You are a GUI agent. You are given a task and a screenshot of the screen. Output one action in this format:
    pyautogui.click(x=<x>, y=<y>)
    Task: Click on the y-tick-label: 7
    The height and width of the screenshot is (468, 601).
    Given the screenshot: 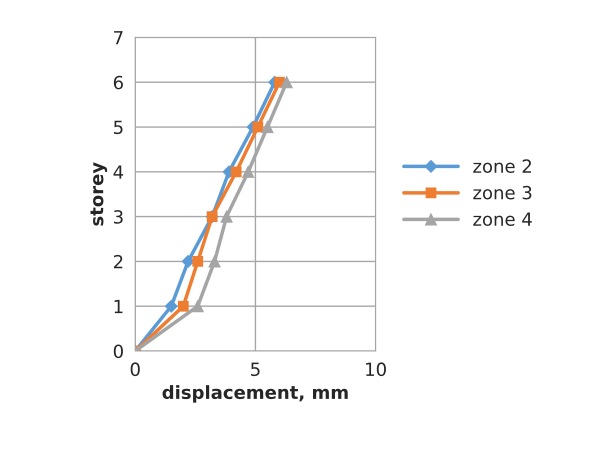 What is the action you would take?
    pyautogui.click(x=118, y=37)
    